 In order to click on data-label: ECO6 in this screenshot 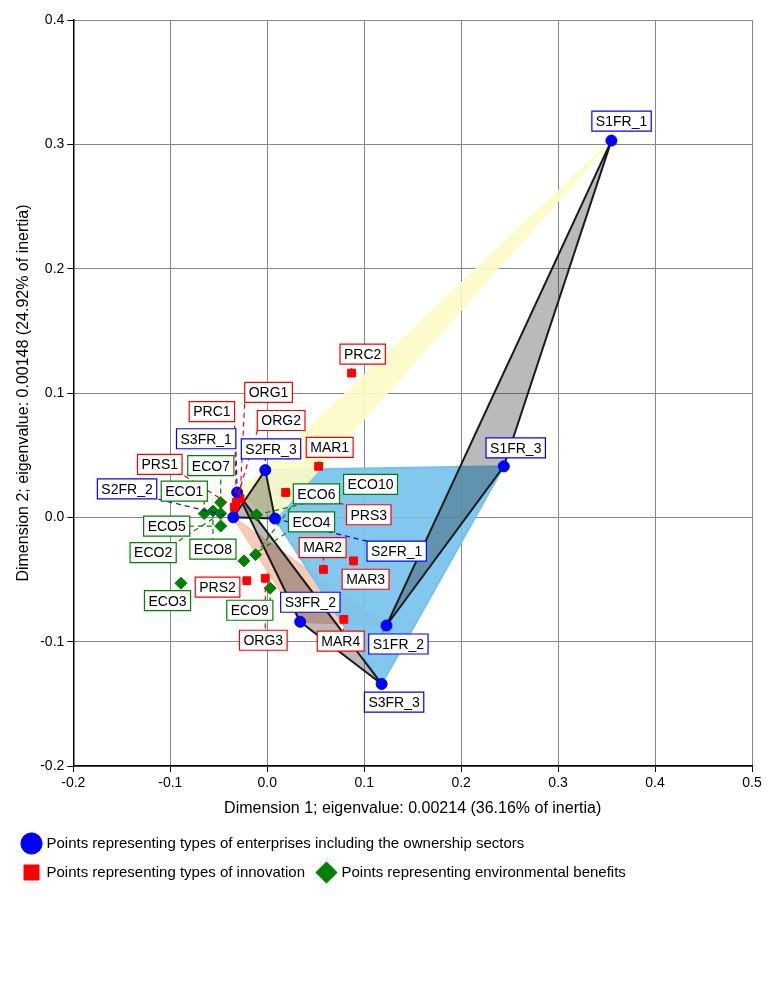, I will do `click(316, 493)`.